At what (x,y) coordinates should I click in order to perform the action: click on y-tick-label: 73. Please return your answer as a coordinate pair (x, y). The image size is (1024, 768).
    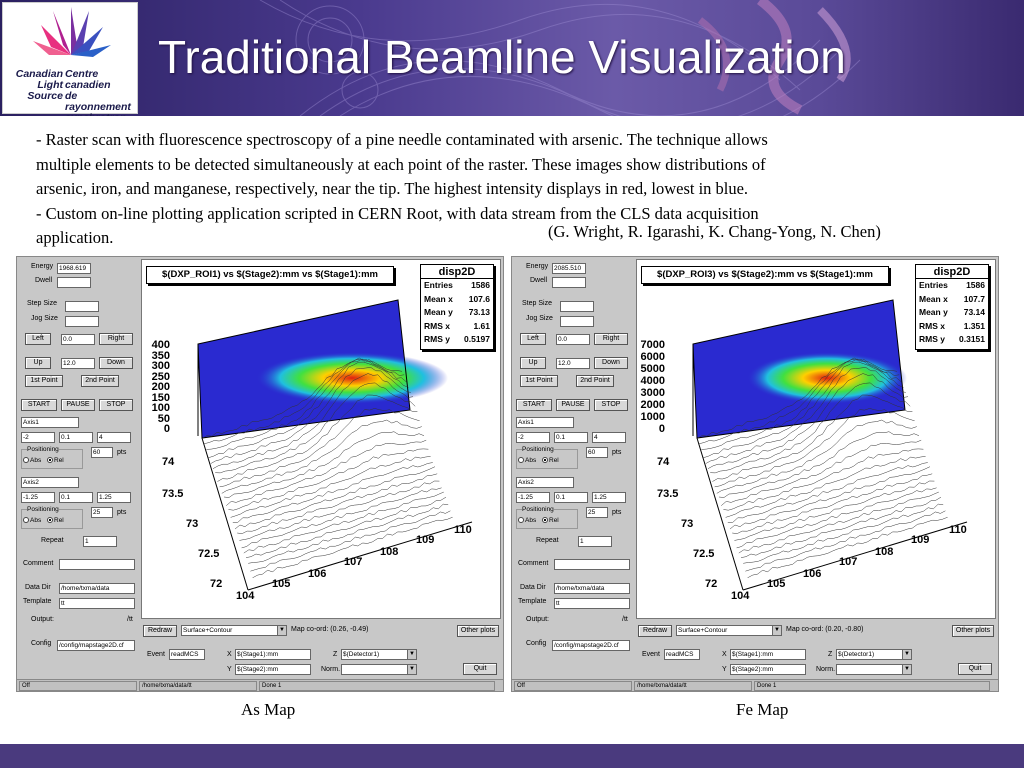
    Looking at the image, I should click on (192, 524).